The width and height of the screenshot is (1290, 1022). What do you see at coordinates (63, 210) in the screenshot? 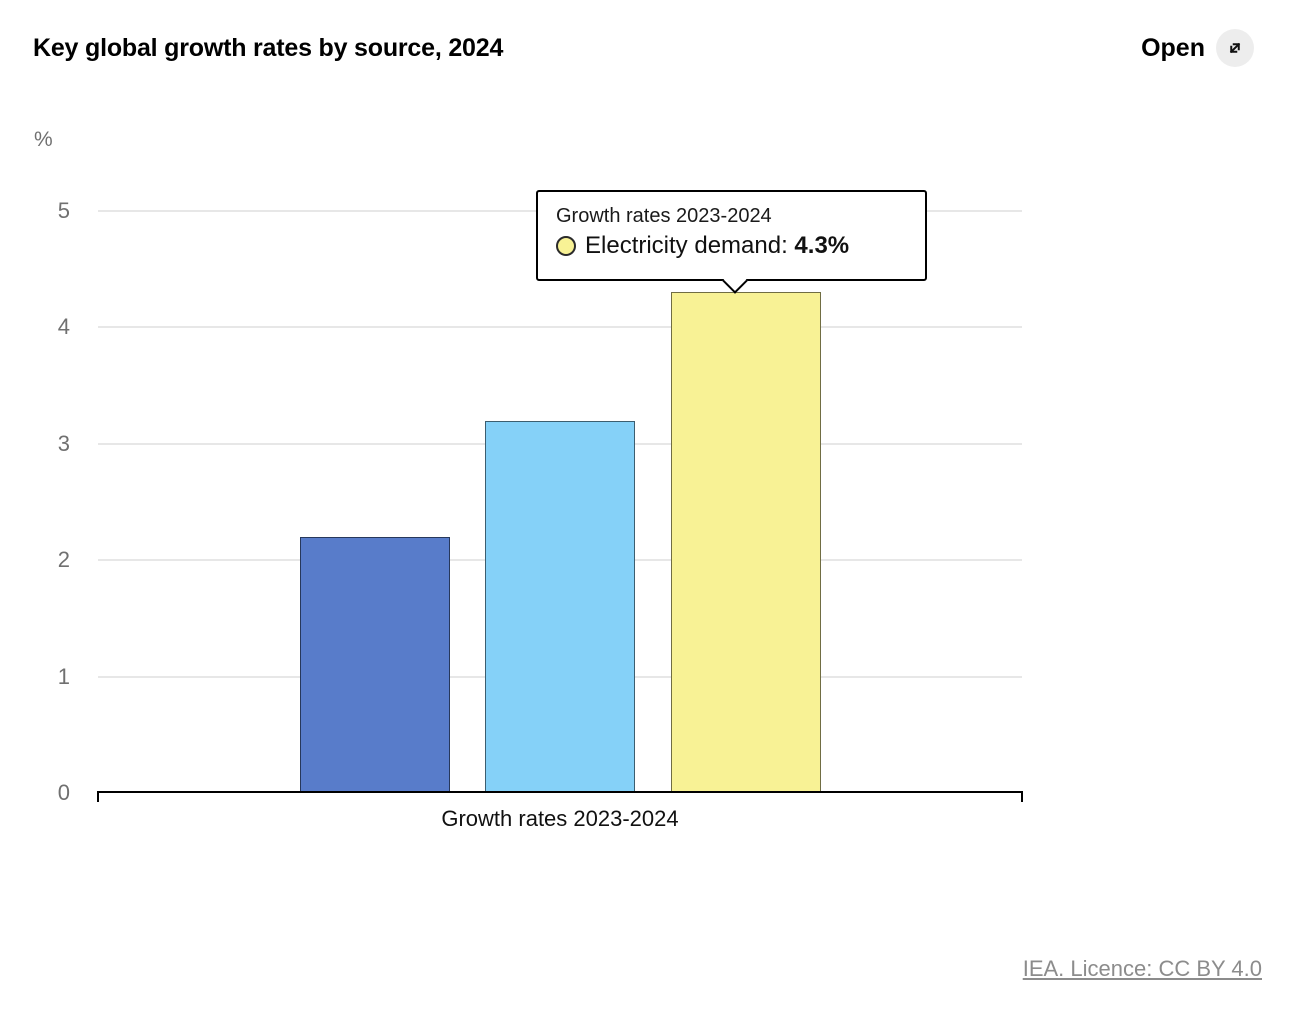
I see `y-tick-label-5: 5` at bounding box center [63, 210].